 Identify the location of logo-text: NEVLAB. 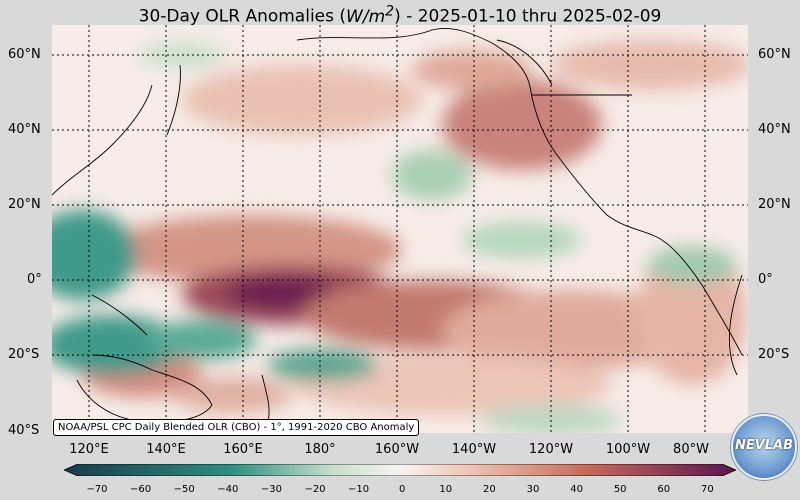
(764, 445).